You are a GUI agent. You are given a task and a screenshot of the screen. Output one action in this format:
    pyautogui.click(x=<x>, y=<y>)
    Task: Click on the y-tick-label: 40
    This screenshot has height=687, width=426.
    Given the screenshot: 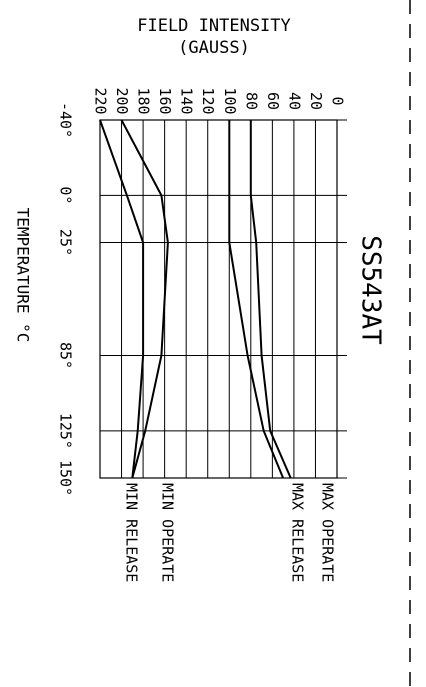 What is the action you would take?
    pyautogui.click(x=294, y=101)
    